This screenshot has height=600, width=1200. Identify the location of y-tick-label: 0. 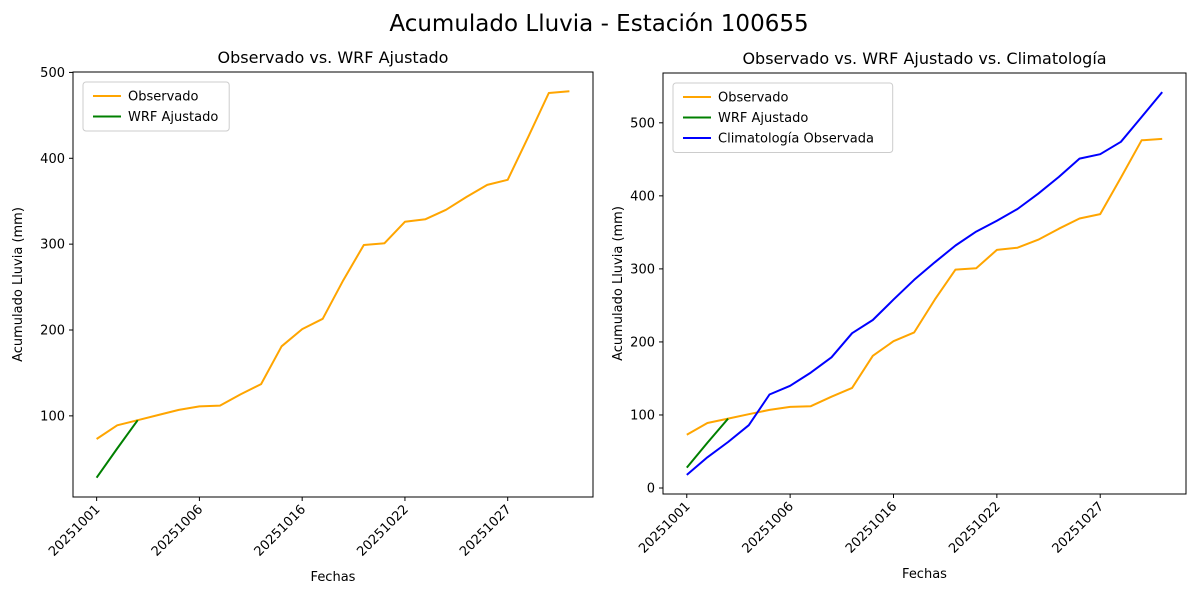
(651, 489).